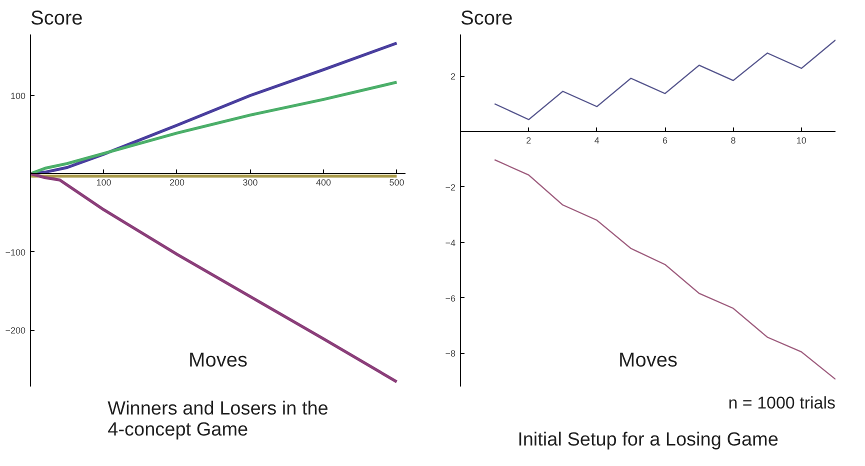 The image size is (865, 466). Describe the element at coordinates (104, 183) in the screenshot. I see `x-tick-label: 100` at that location.